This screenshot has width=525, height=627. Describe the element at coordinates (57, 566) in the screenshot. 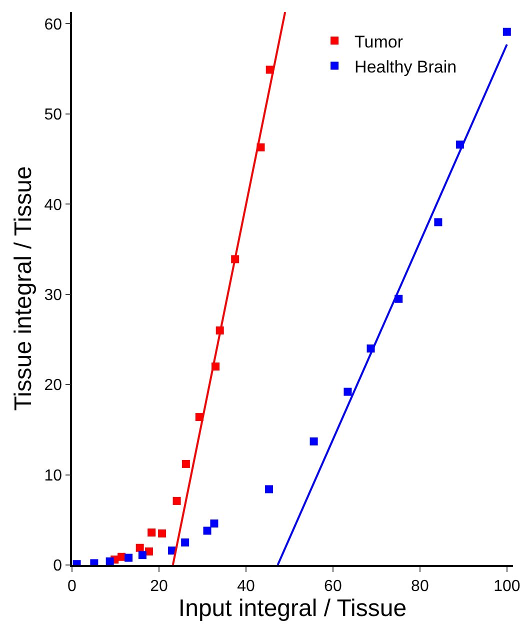

I see `y-tick-label: 0` at that location.